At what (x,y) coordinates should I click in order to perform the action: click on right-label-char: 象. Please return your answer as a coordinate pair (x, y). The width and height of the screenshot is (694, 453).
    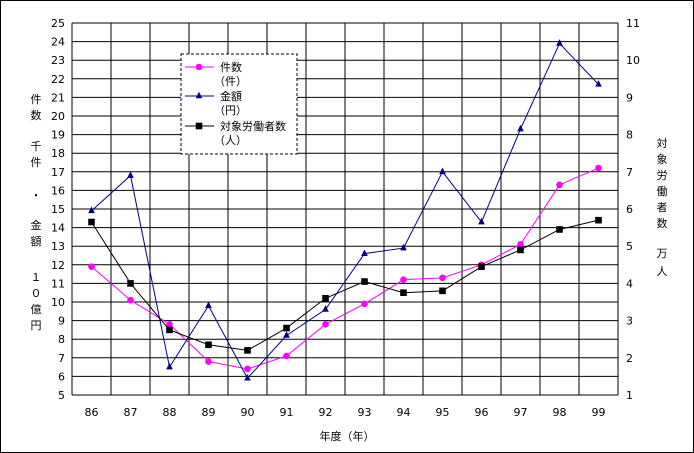
    Looking at the image, I should click on (662, 159).